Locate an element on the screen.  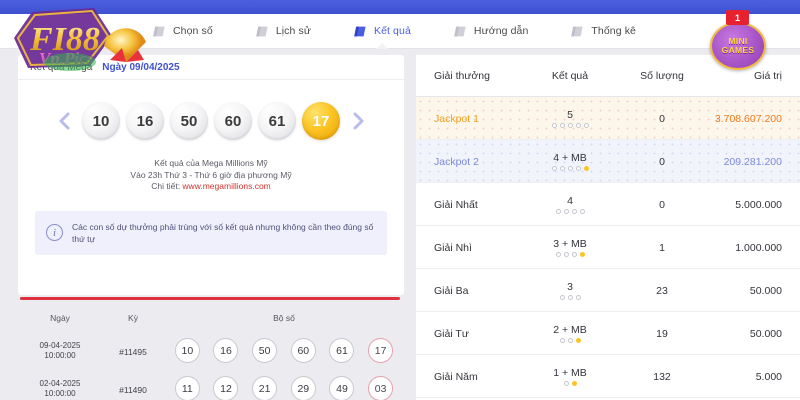
prize-name: Giải Ba is located at coordinates (451, 291).